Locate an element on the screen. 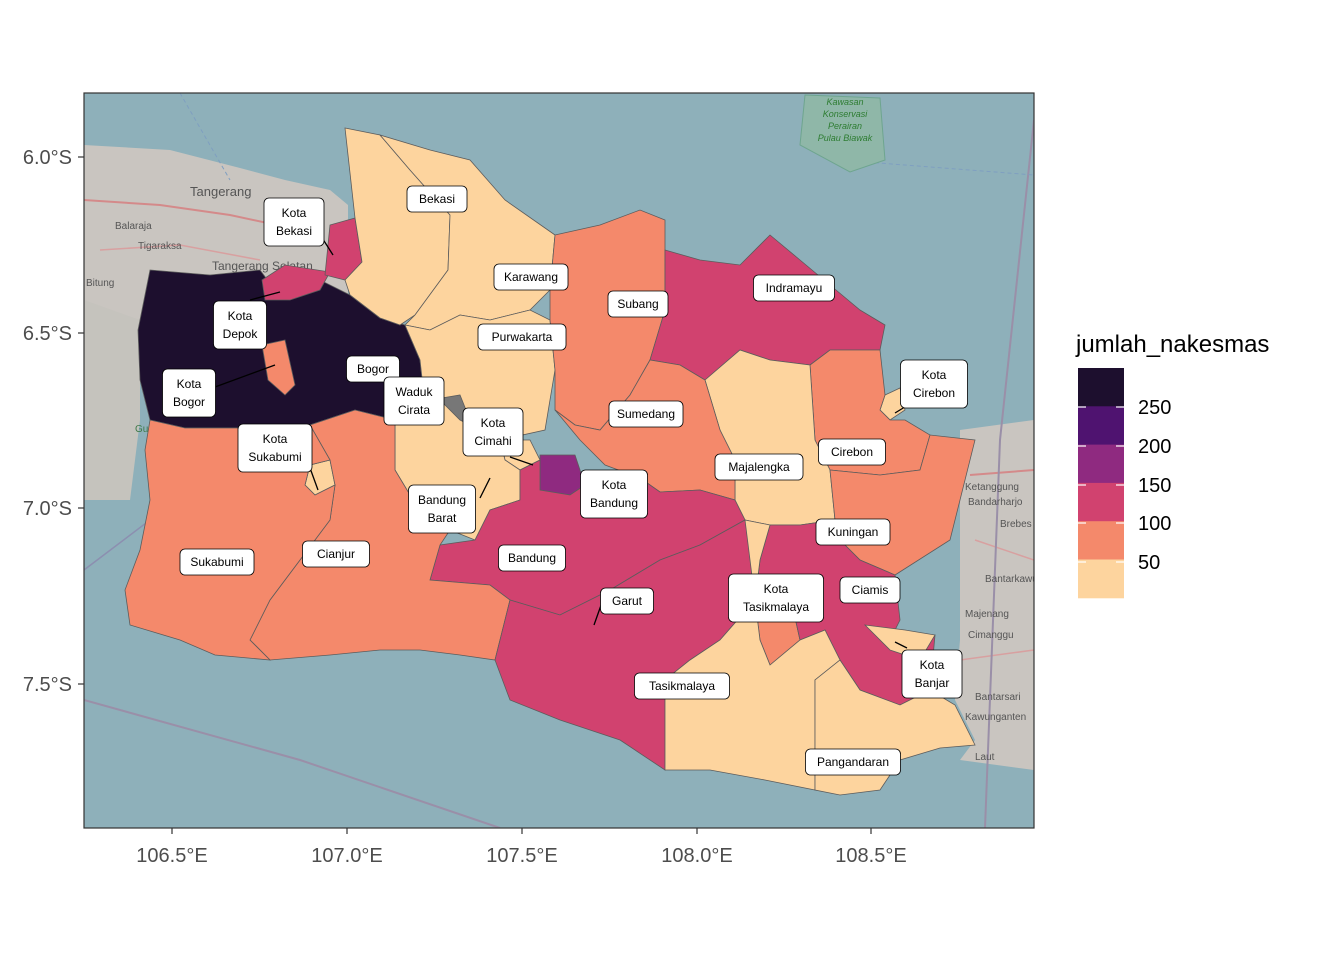  region-label-text: Karawang is located at coordinates (531, 277).